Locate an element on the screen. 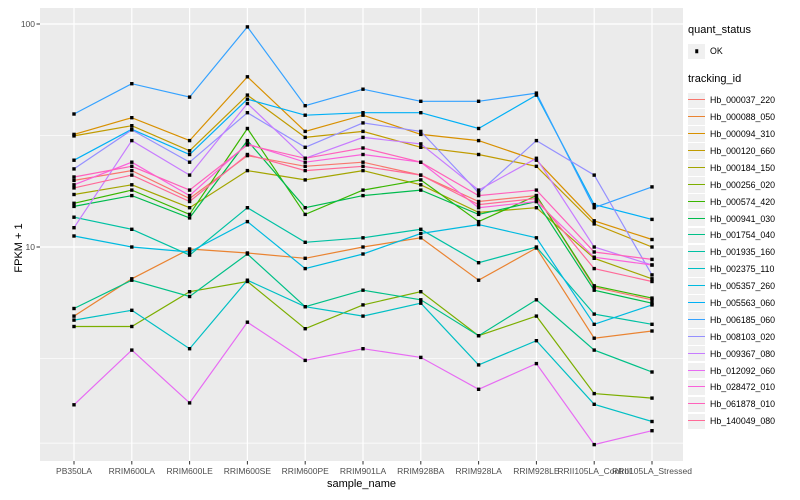  x-tick-label: RRIM600LE is located at coordinates (189, 471).